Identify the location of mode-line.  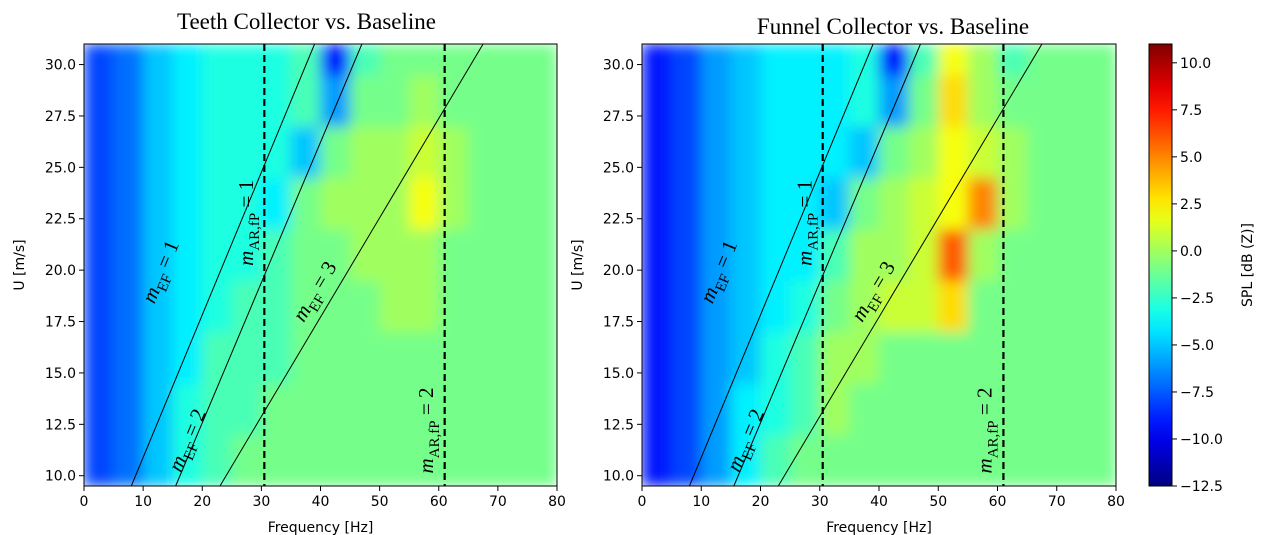
(223, 265).